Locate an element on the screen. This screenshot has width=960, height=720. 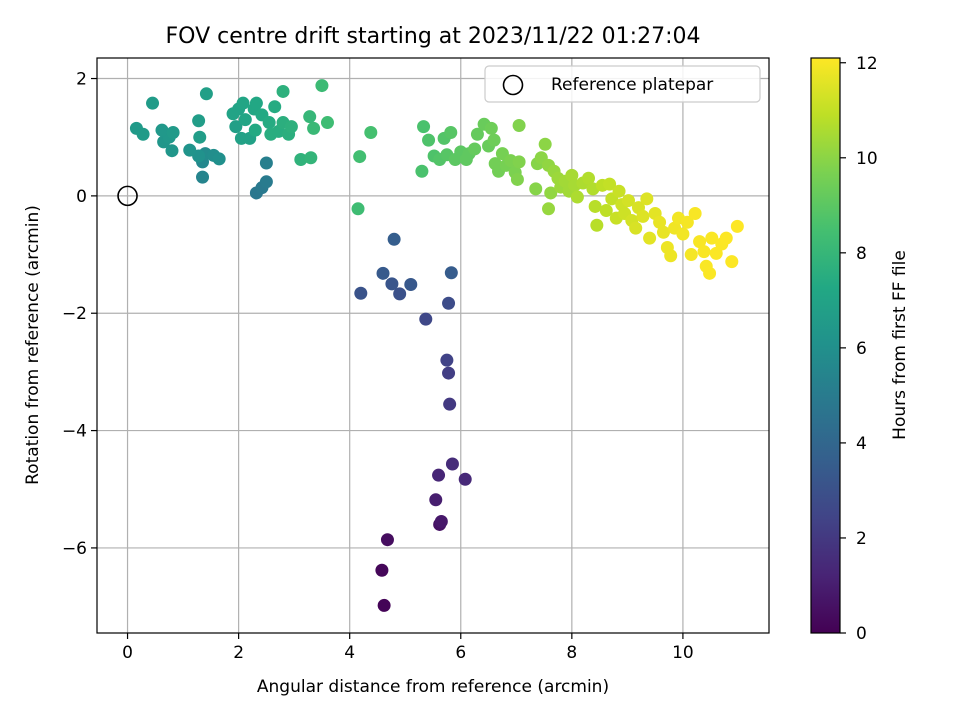
reference-marker is located at coordinates (127, 196).